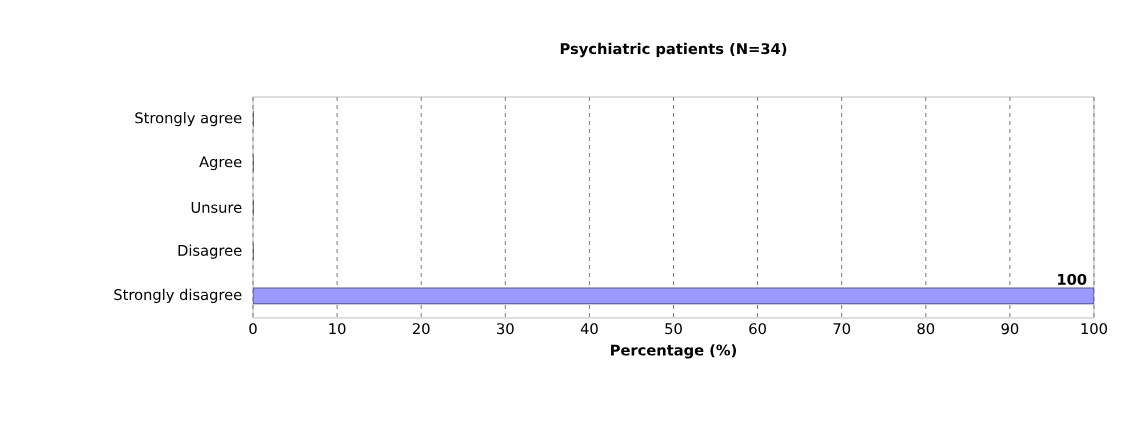 Image resolution: width=1135 pixels, height=438 pixels. Describe the element at coordinates (337, 329) in the screenshot. I see `x-tick-label: 10` at that location.